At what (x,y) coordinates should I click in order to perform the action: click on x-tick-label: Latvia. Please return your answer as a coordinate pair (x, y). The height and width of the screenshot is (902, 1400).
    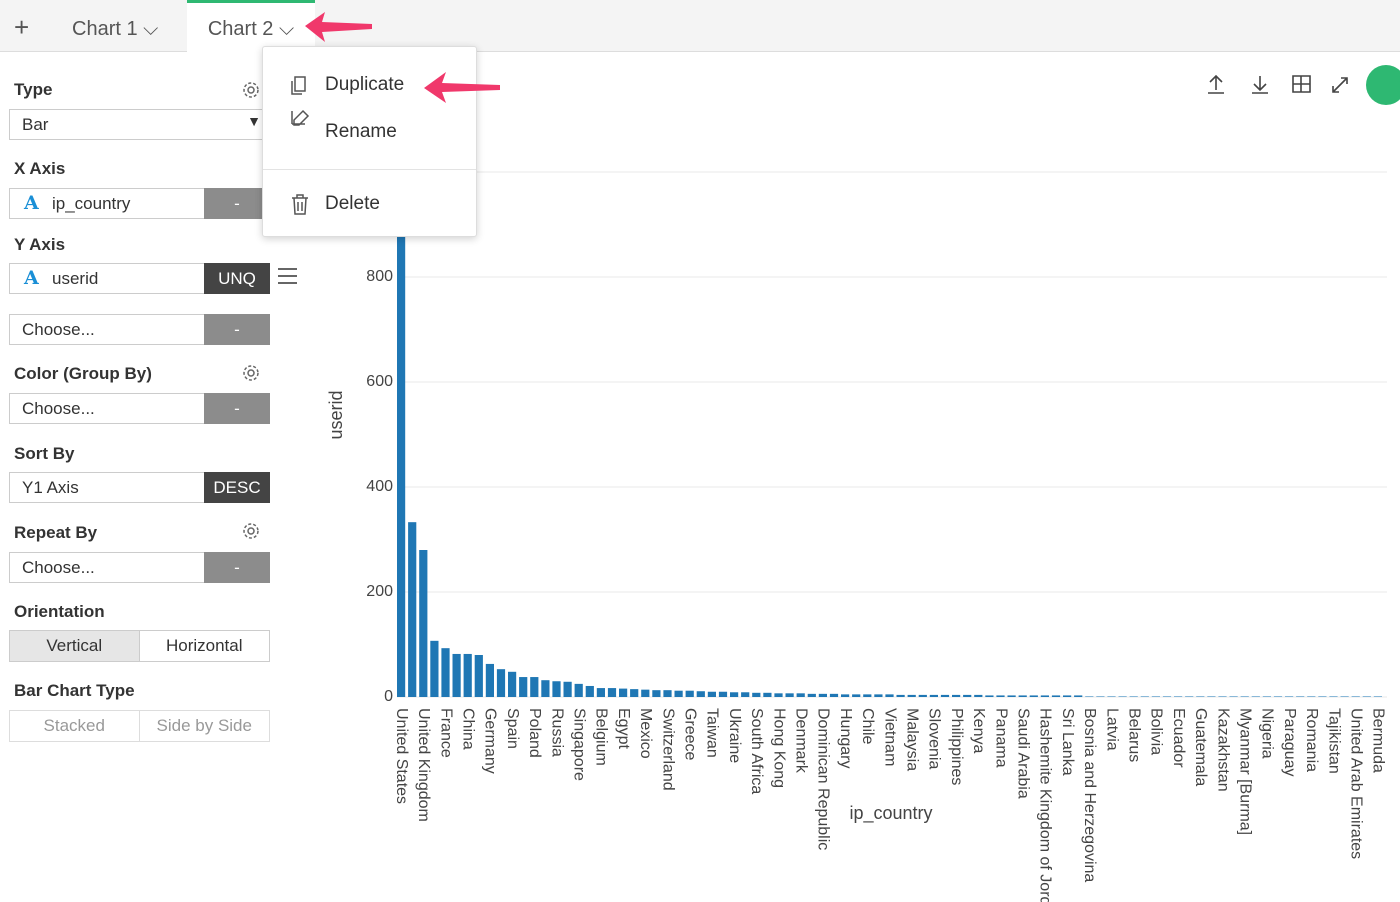
    Looking at the image, I should click on (1111, 729).